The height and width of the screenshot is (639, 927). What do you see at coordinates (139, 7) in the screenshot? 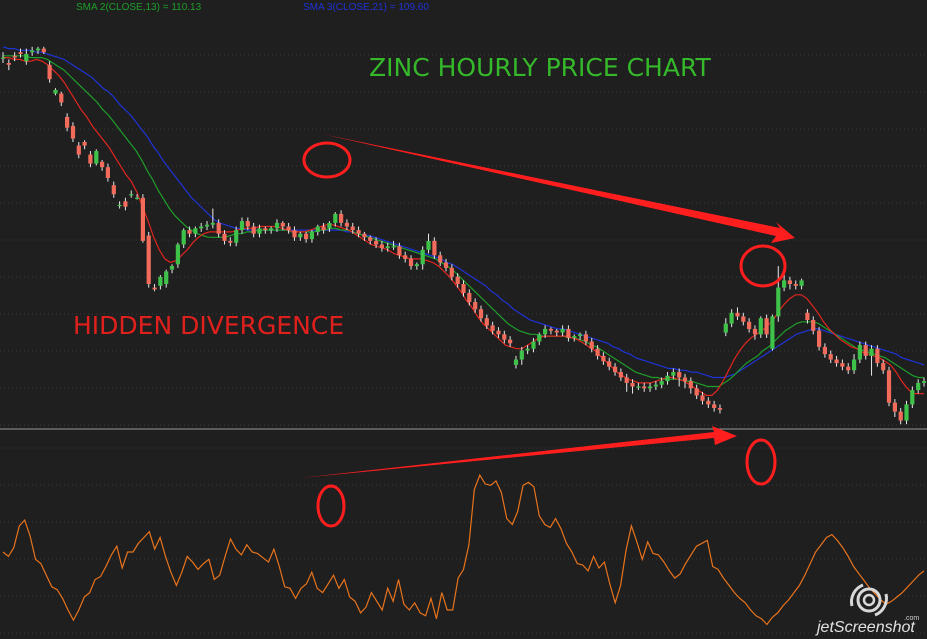
I see `sma13-label: SMA 2(CLOSE,13) = 110.13` at bounding box center [139, 7].